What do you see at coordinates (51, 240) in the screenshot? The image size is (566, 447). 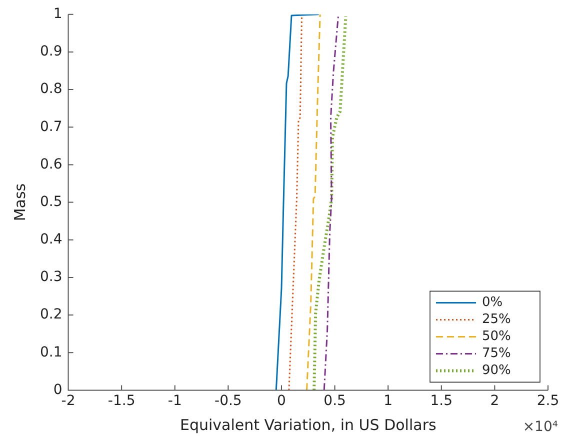 I see `y-tick-label: 0.4` at bounding box center [51, 240].